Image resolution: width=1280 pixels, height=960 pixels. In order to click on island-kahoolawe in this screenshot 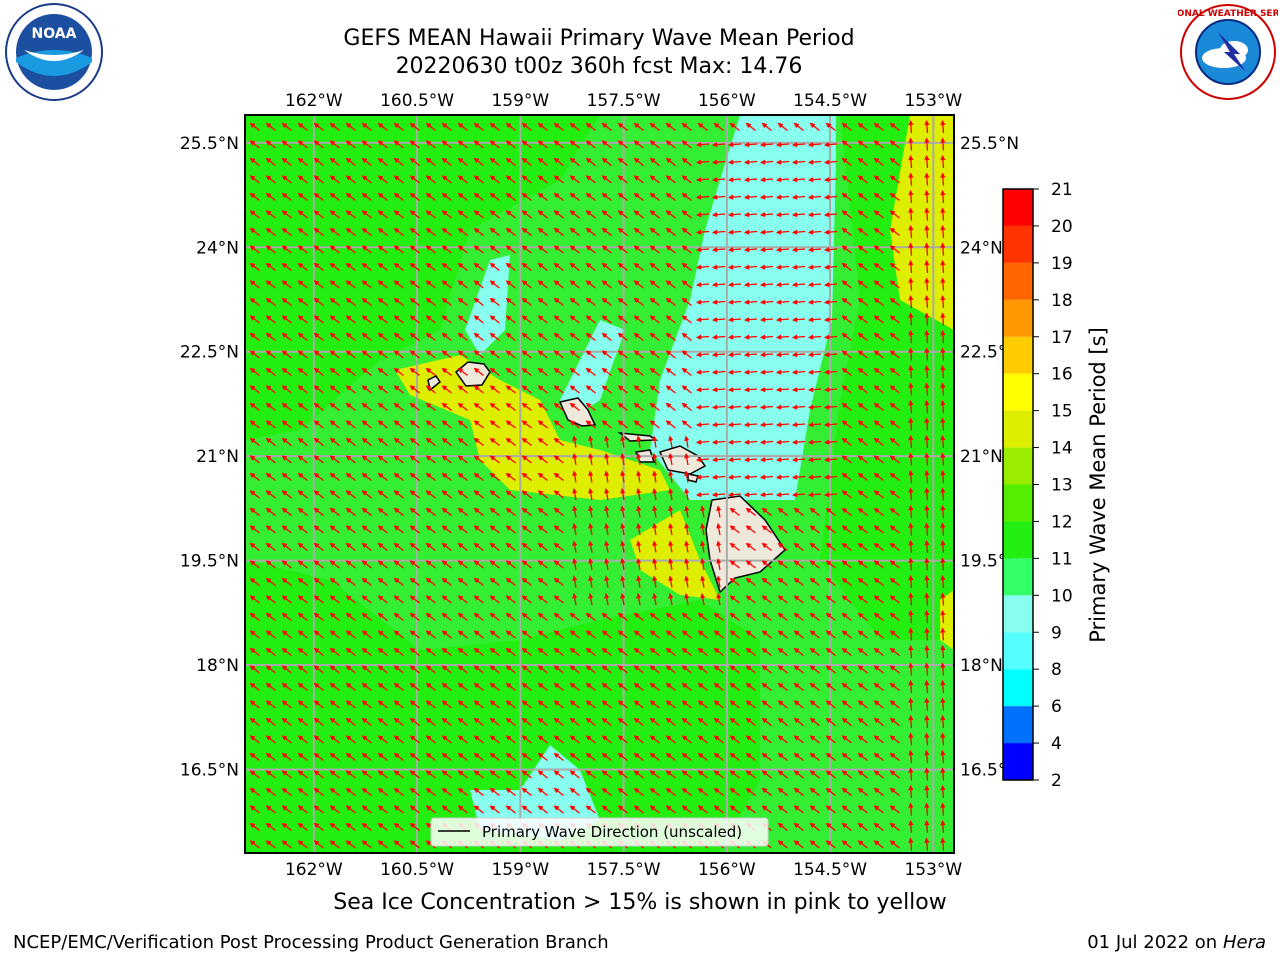, I will do `click(693, 478)`.